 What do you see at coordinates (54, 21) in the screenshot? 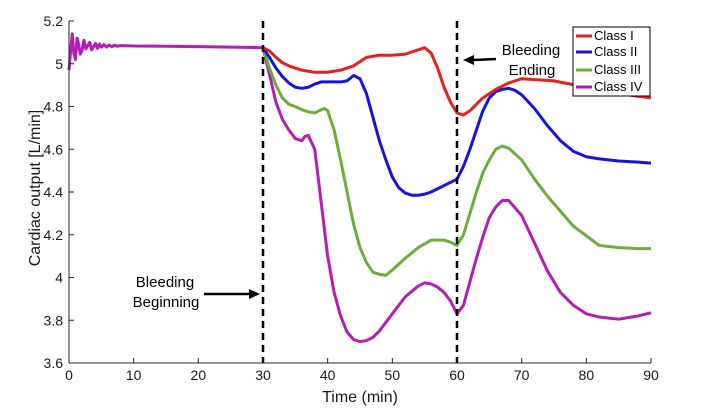
I see `y-tick-label-5.2: 5.2` at bounding box center [54, 21].